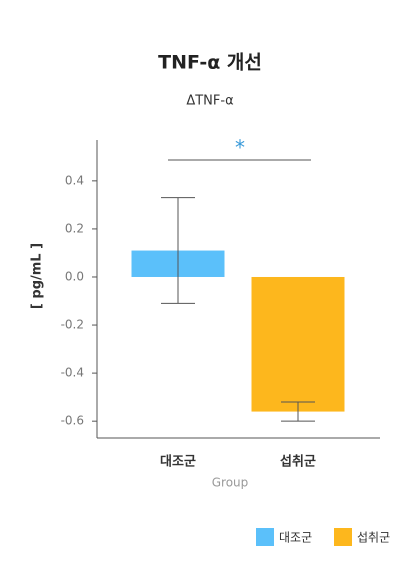  I want to click on y-tick-label: -0.6, so click(72, 421).